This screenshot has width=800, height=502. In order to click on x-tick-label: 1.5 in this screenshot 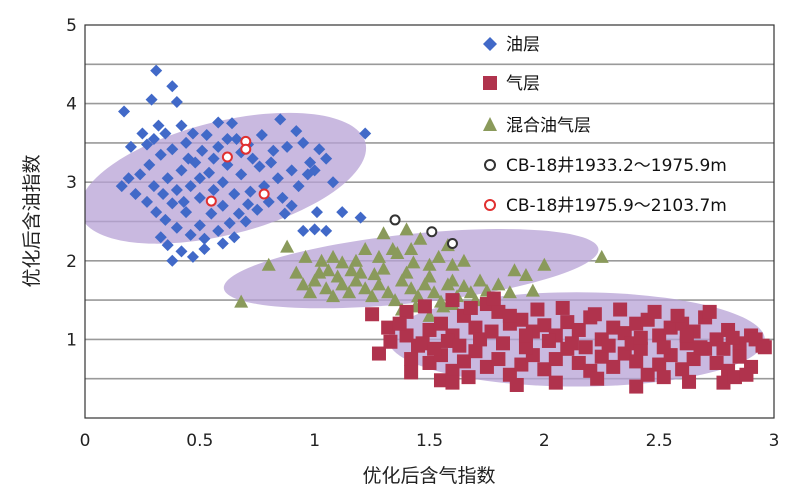, I will do `click(429, 441)`.